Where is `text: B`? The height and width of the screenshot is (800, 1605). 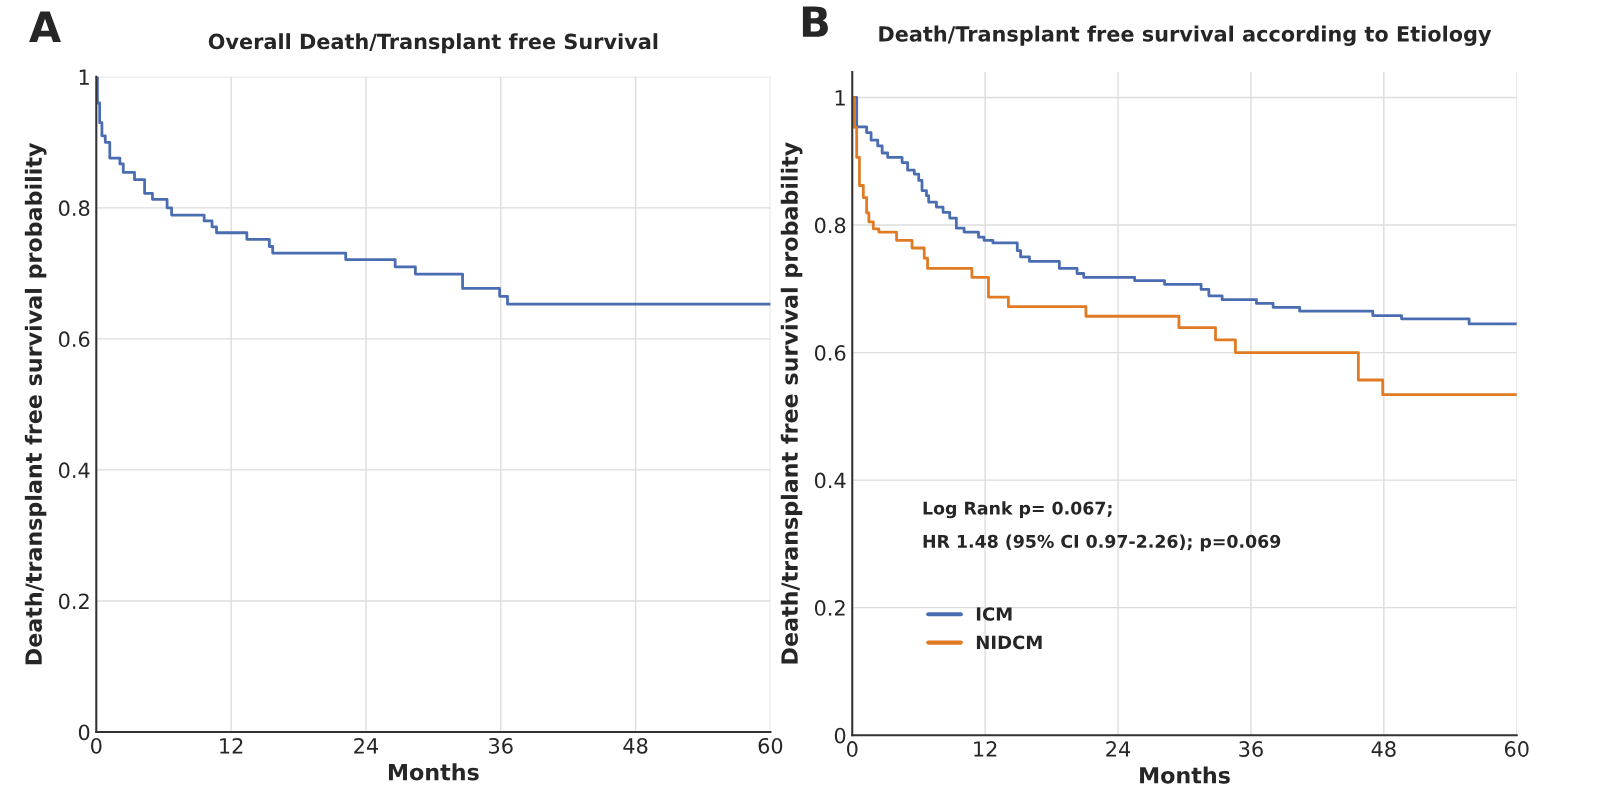
text: B is located at coordinates (815, 21).